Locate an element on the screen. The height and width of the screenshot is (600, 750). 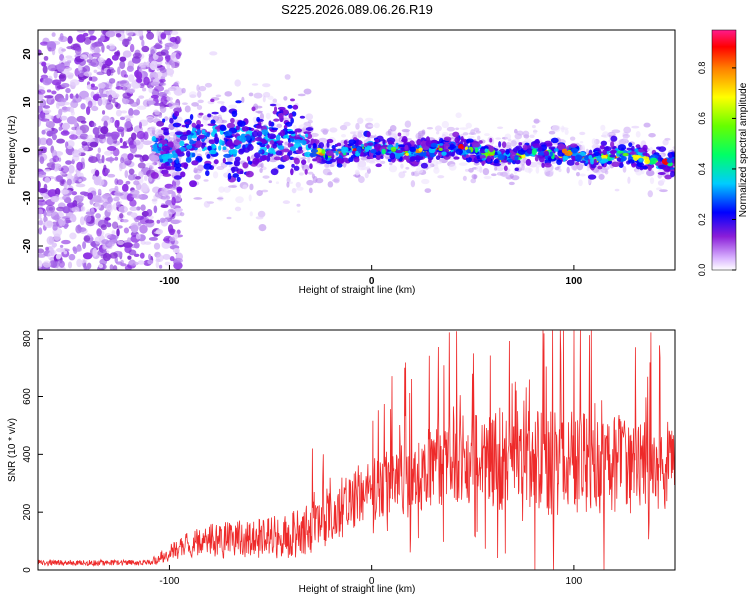
snr-ytick-label: 600 is located at coordinates (27, 396).